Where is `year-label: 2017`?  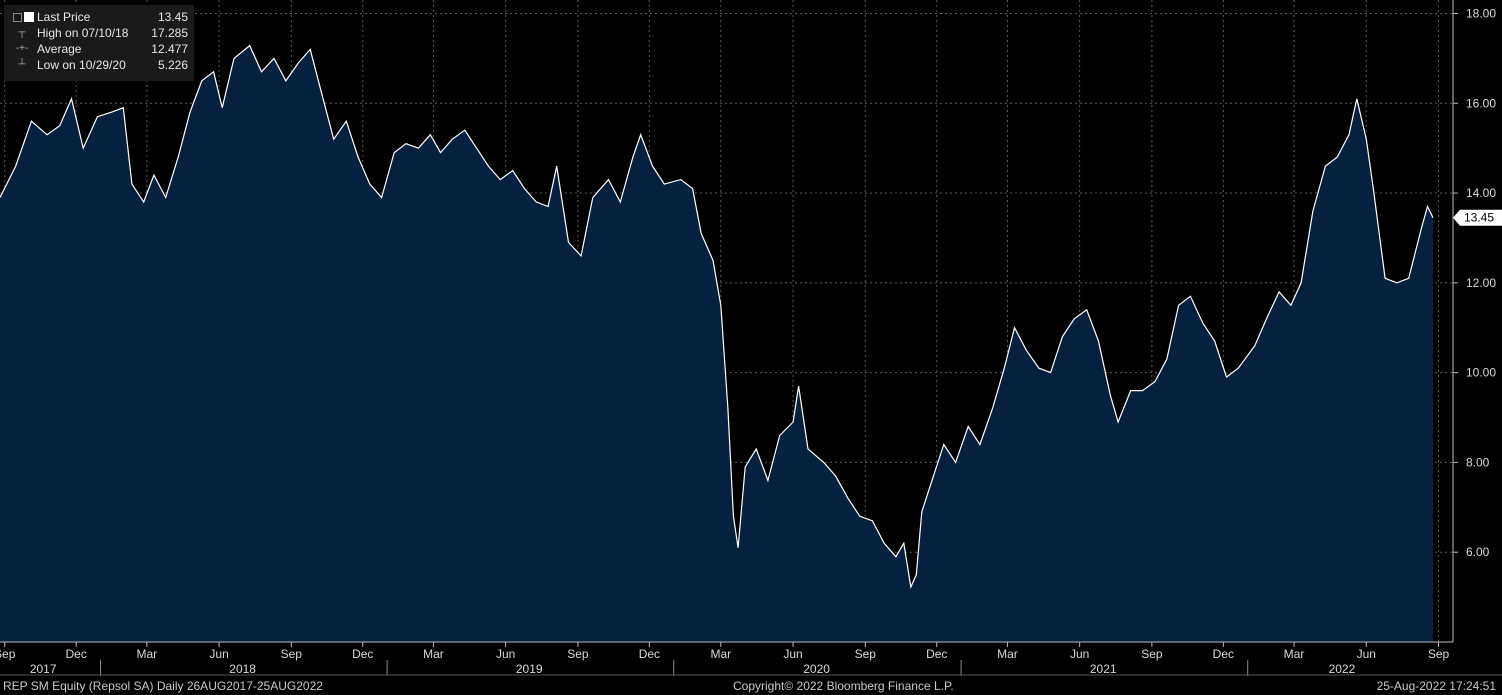 year-label: 2017 is located at coordinates (43, 669).